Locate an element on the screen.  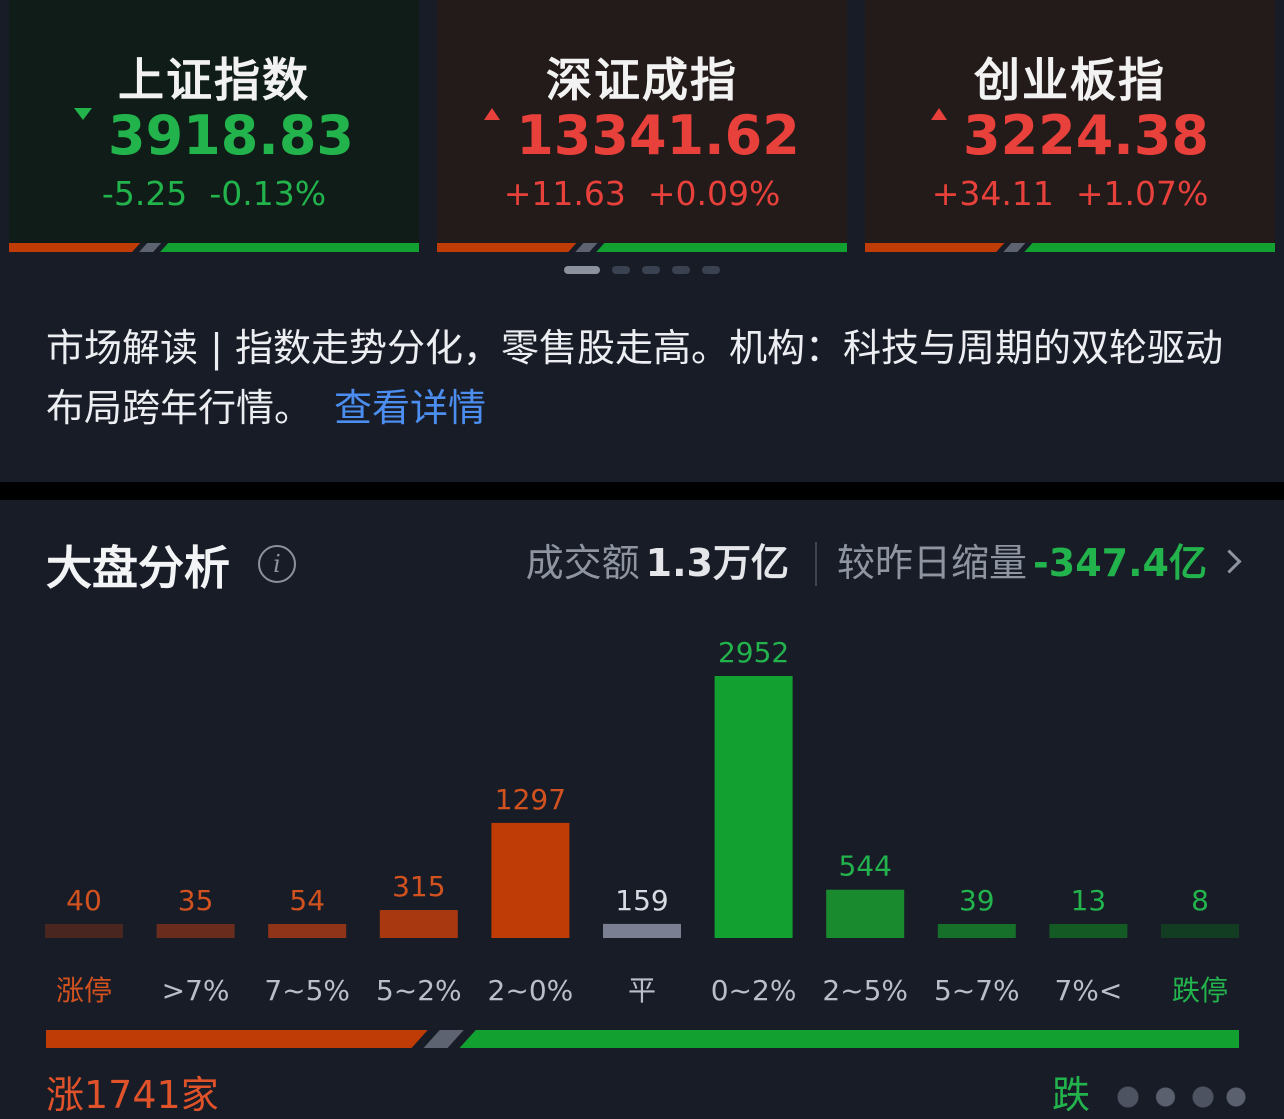
bar-value-label: 8 is located at coordinates (1200, 900).